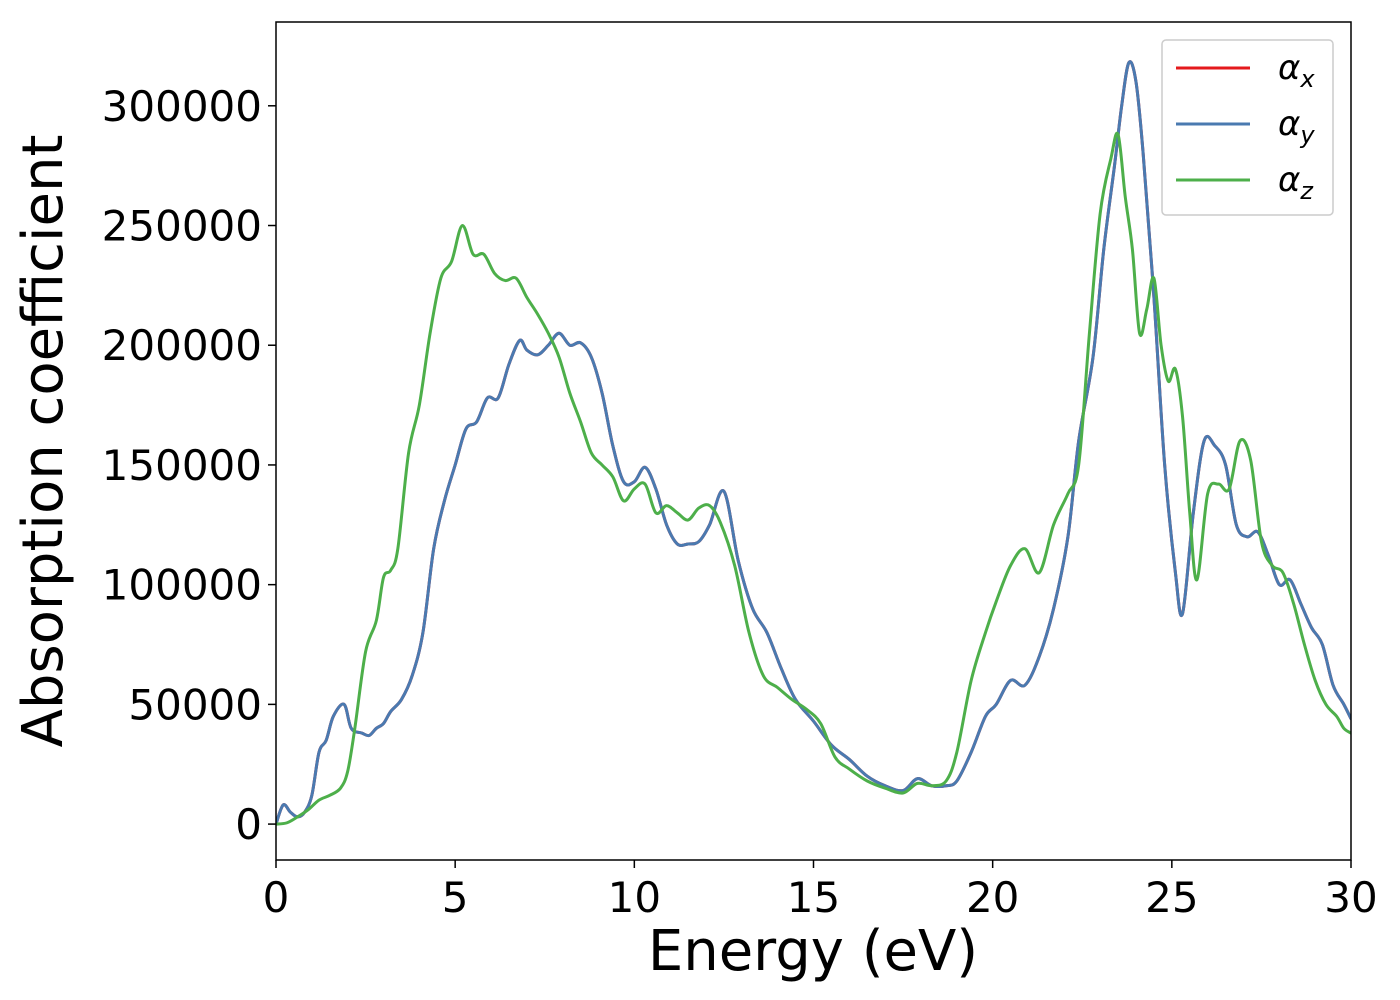 The height and width of the screenshot is (1000, 1400). I want to click on y-axis-ticks: 0 50000 100000 150000 200000 250000 300000, so click(189, 465).